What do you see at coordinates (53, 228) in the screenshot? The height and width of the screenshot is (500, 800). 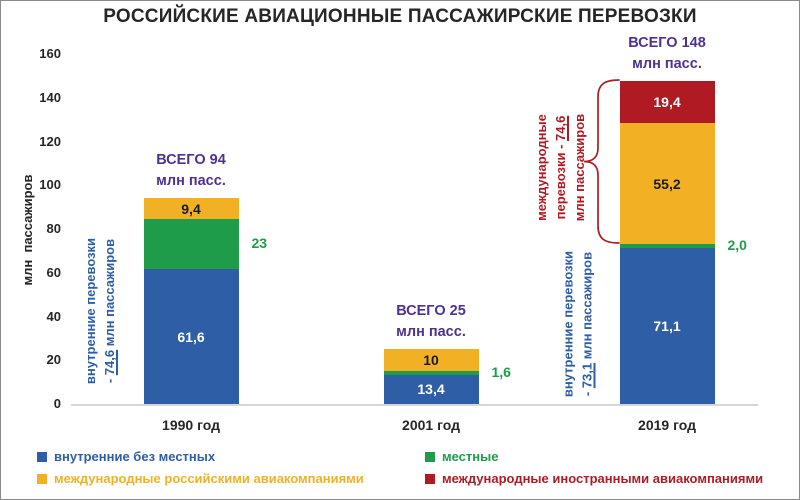 I see `y-tick-label: 80` at bounding box center [53, 228].